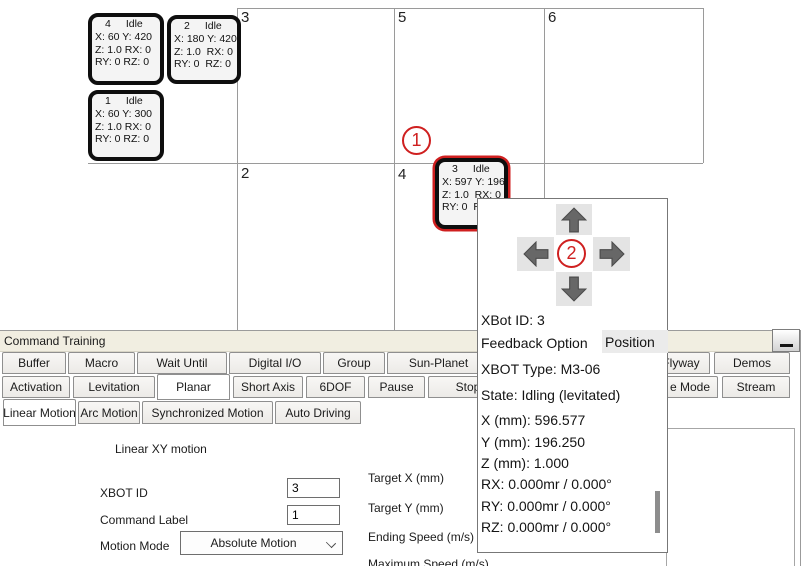  What do you see at coordinates (541, 369) in the screenshot?
I see `popup-xbot-type: XBOT Type: M3-06` at bounding box center [541, 369].